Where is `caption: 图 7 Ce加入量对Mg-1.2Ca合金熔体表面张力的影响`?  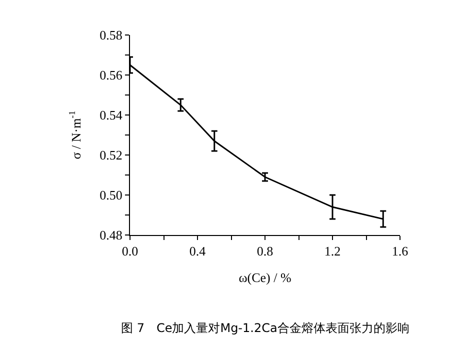 caption: 图 7 Ce加入量对Mg-1.2Ca合金熔体表面张力的影响 is located at coordinates (265, 328).